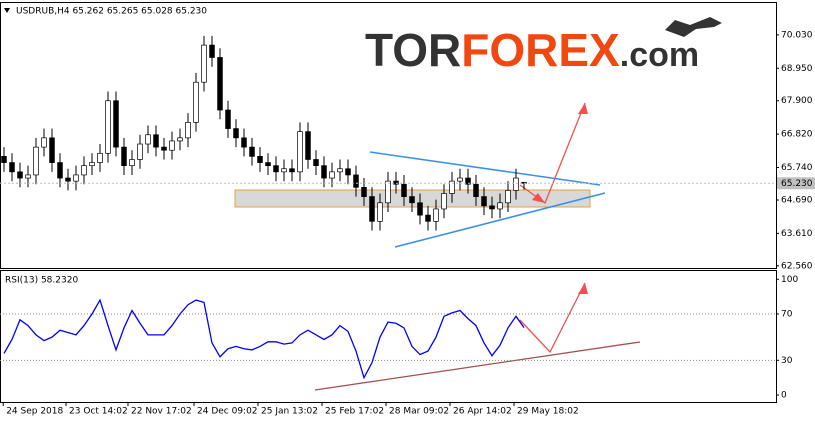 Image resolution: width=815 pixels, height=422 pixels. Describe the element at coordinates (659, 55) in the screenshot. I see `logo-part: .com` at that location.